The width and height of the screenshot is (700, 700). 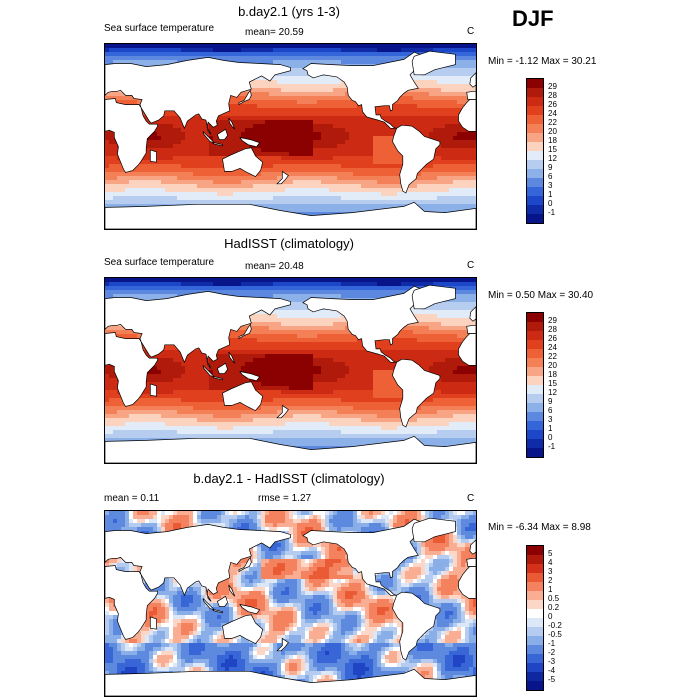 I want to click on panel-minmax-label: Min = 0.50 Max = 30.40, so click(x=541, y=295).